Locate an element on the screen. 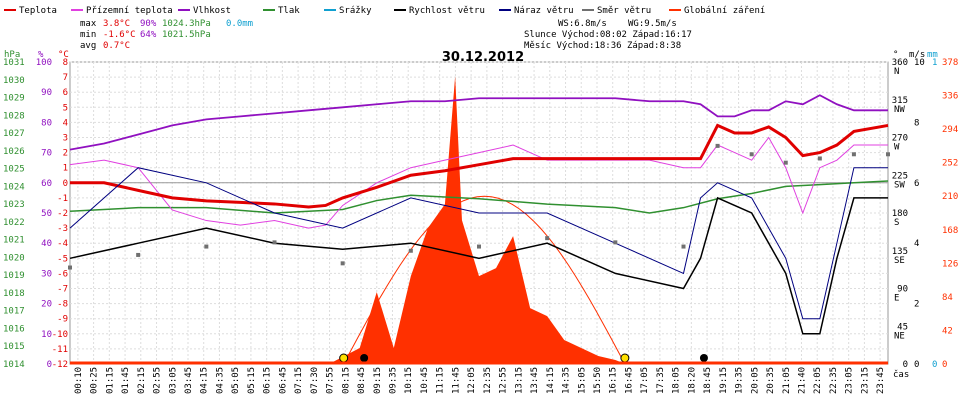  dir-tick-label: 225 is located at coordinates (900, 176).